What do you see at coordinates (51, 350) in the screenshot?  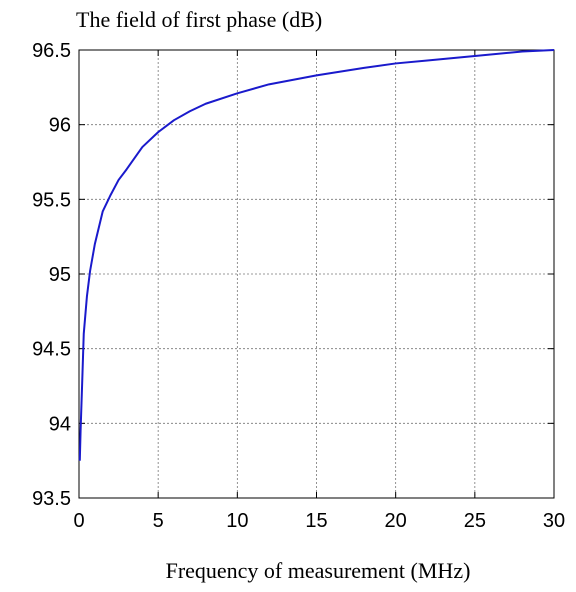 I see `y-tick-label: 94.5` at bounding box center [51, 350].